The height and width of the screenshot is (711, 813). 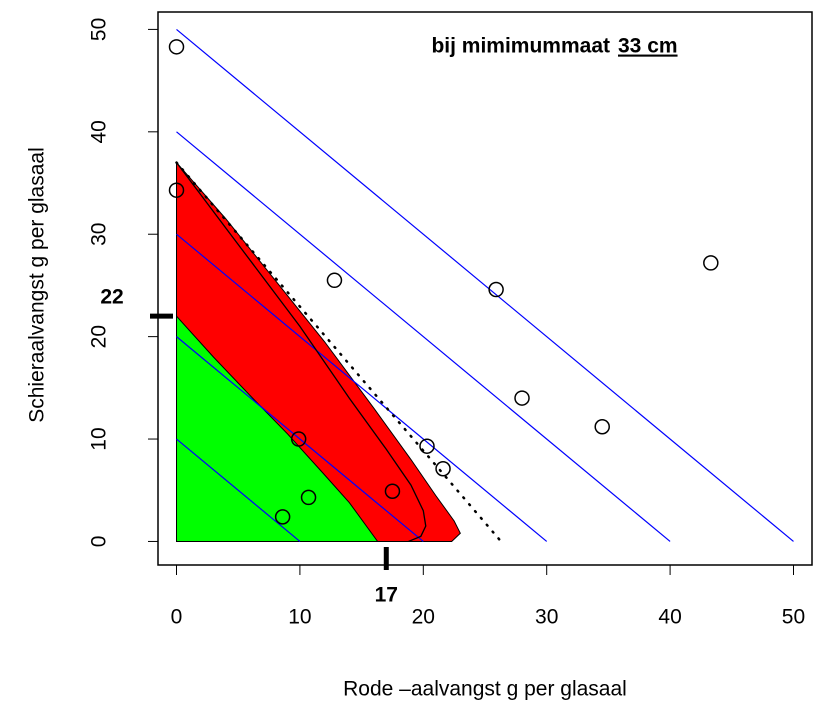 I want to click on x-marker-label: 17, so click(x=386, y=595).